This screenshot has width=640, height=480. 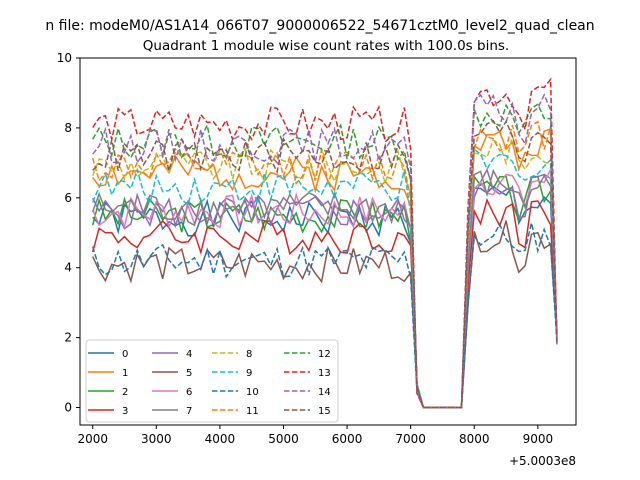 I want to click on legend-label-8: 8, so click(x=249, y=354).